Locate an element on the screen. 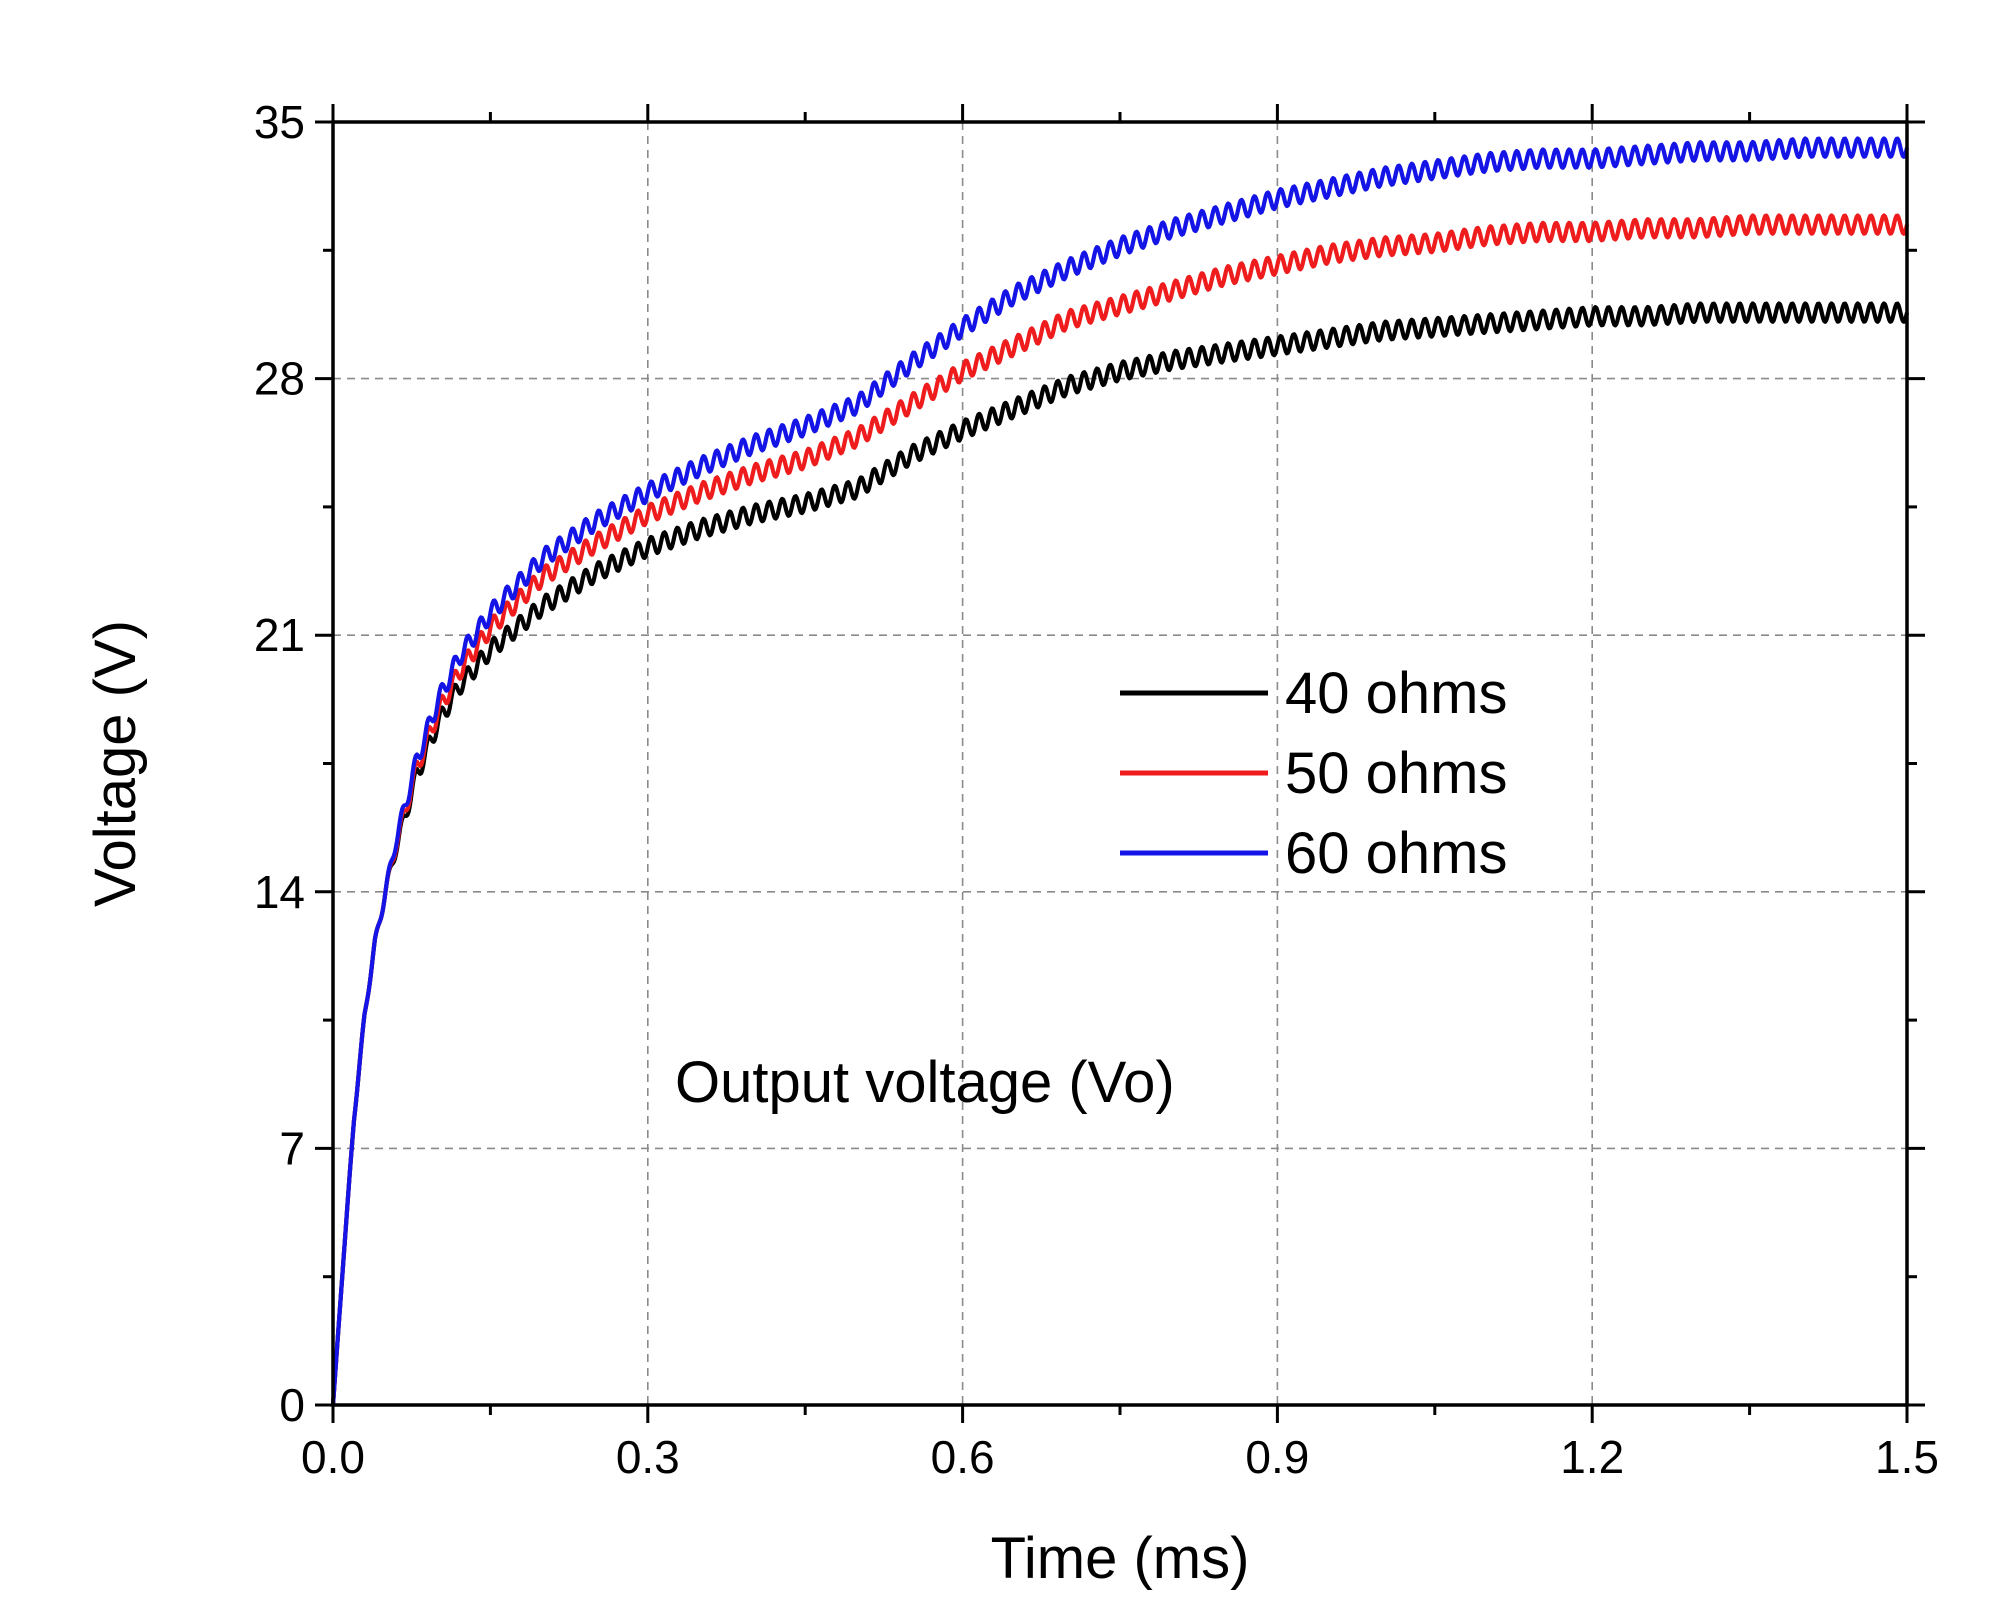  x-tick-label: 1.2 is located at coordinates (1592, 1457).